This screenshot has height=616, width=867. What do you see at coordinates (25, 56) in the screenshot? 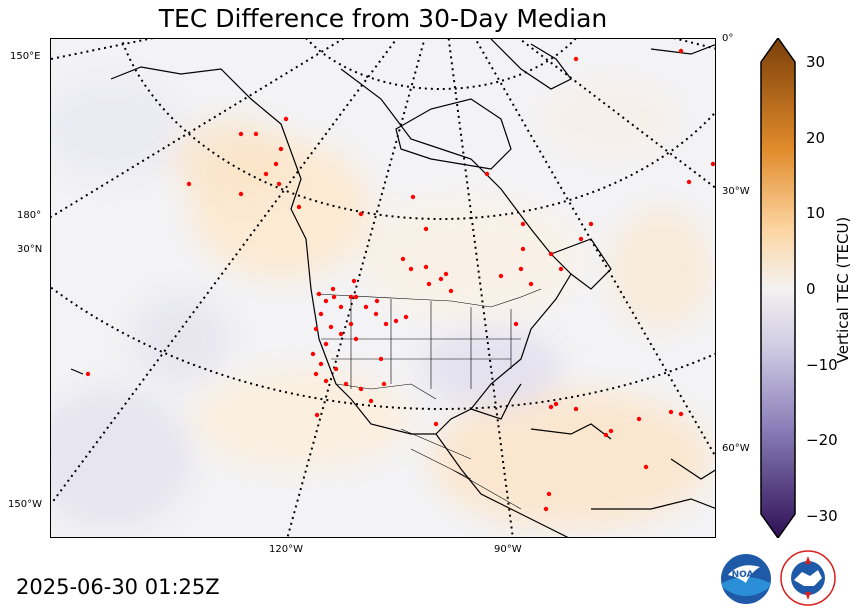
I see `lon-label-150e: 150°E` at bounding box center [25, 56].